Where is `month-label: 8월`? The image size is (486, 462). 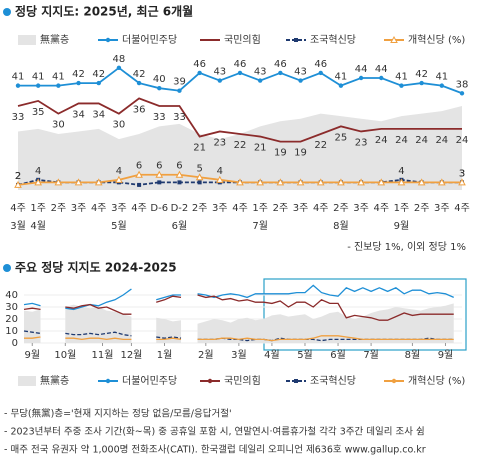 month-label: 8월 is located at coordinates (341, 226).